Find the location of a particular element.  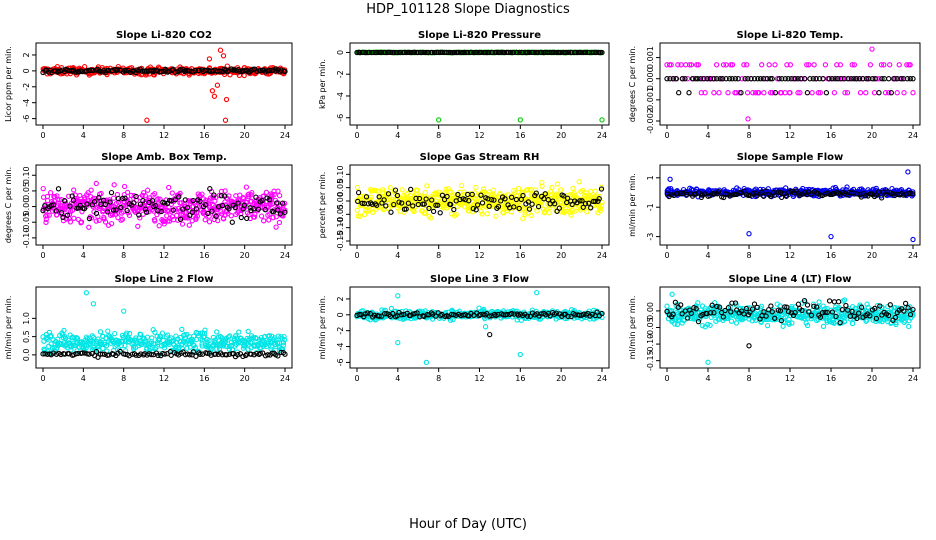

x-tick-label: 16 is located at coordinates (204, 378).